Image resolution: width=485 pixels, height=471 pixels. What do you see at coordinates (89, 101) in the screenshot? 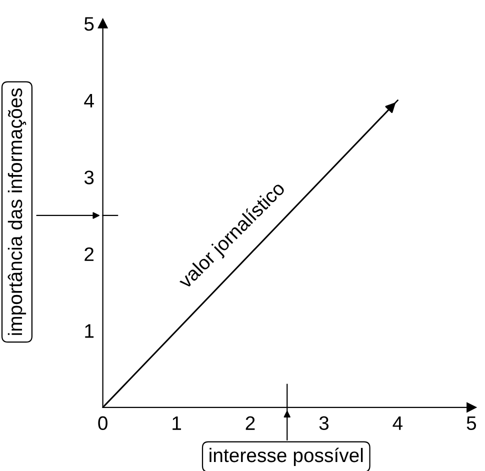
I see `y-tick-label: 4` at bounding box center [89, 101].